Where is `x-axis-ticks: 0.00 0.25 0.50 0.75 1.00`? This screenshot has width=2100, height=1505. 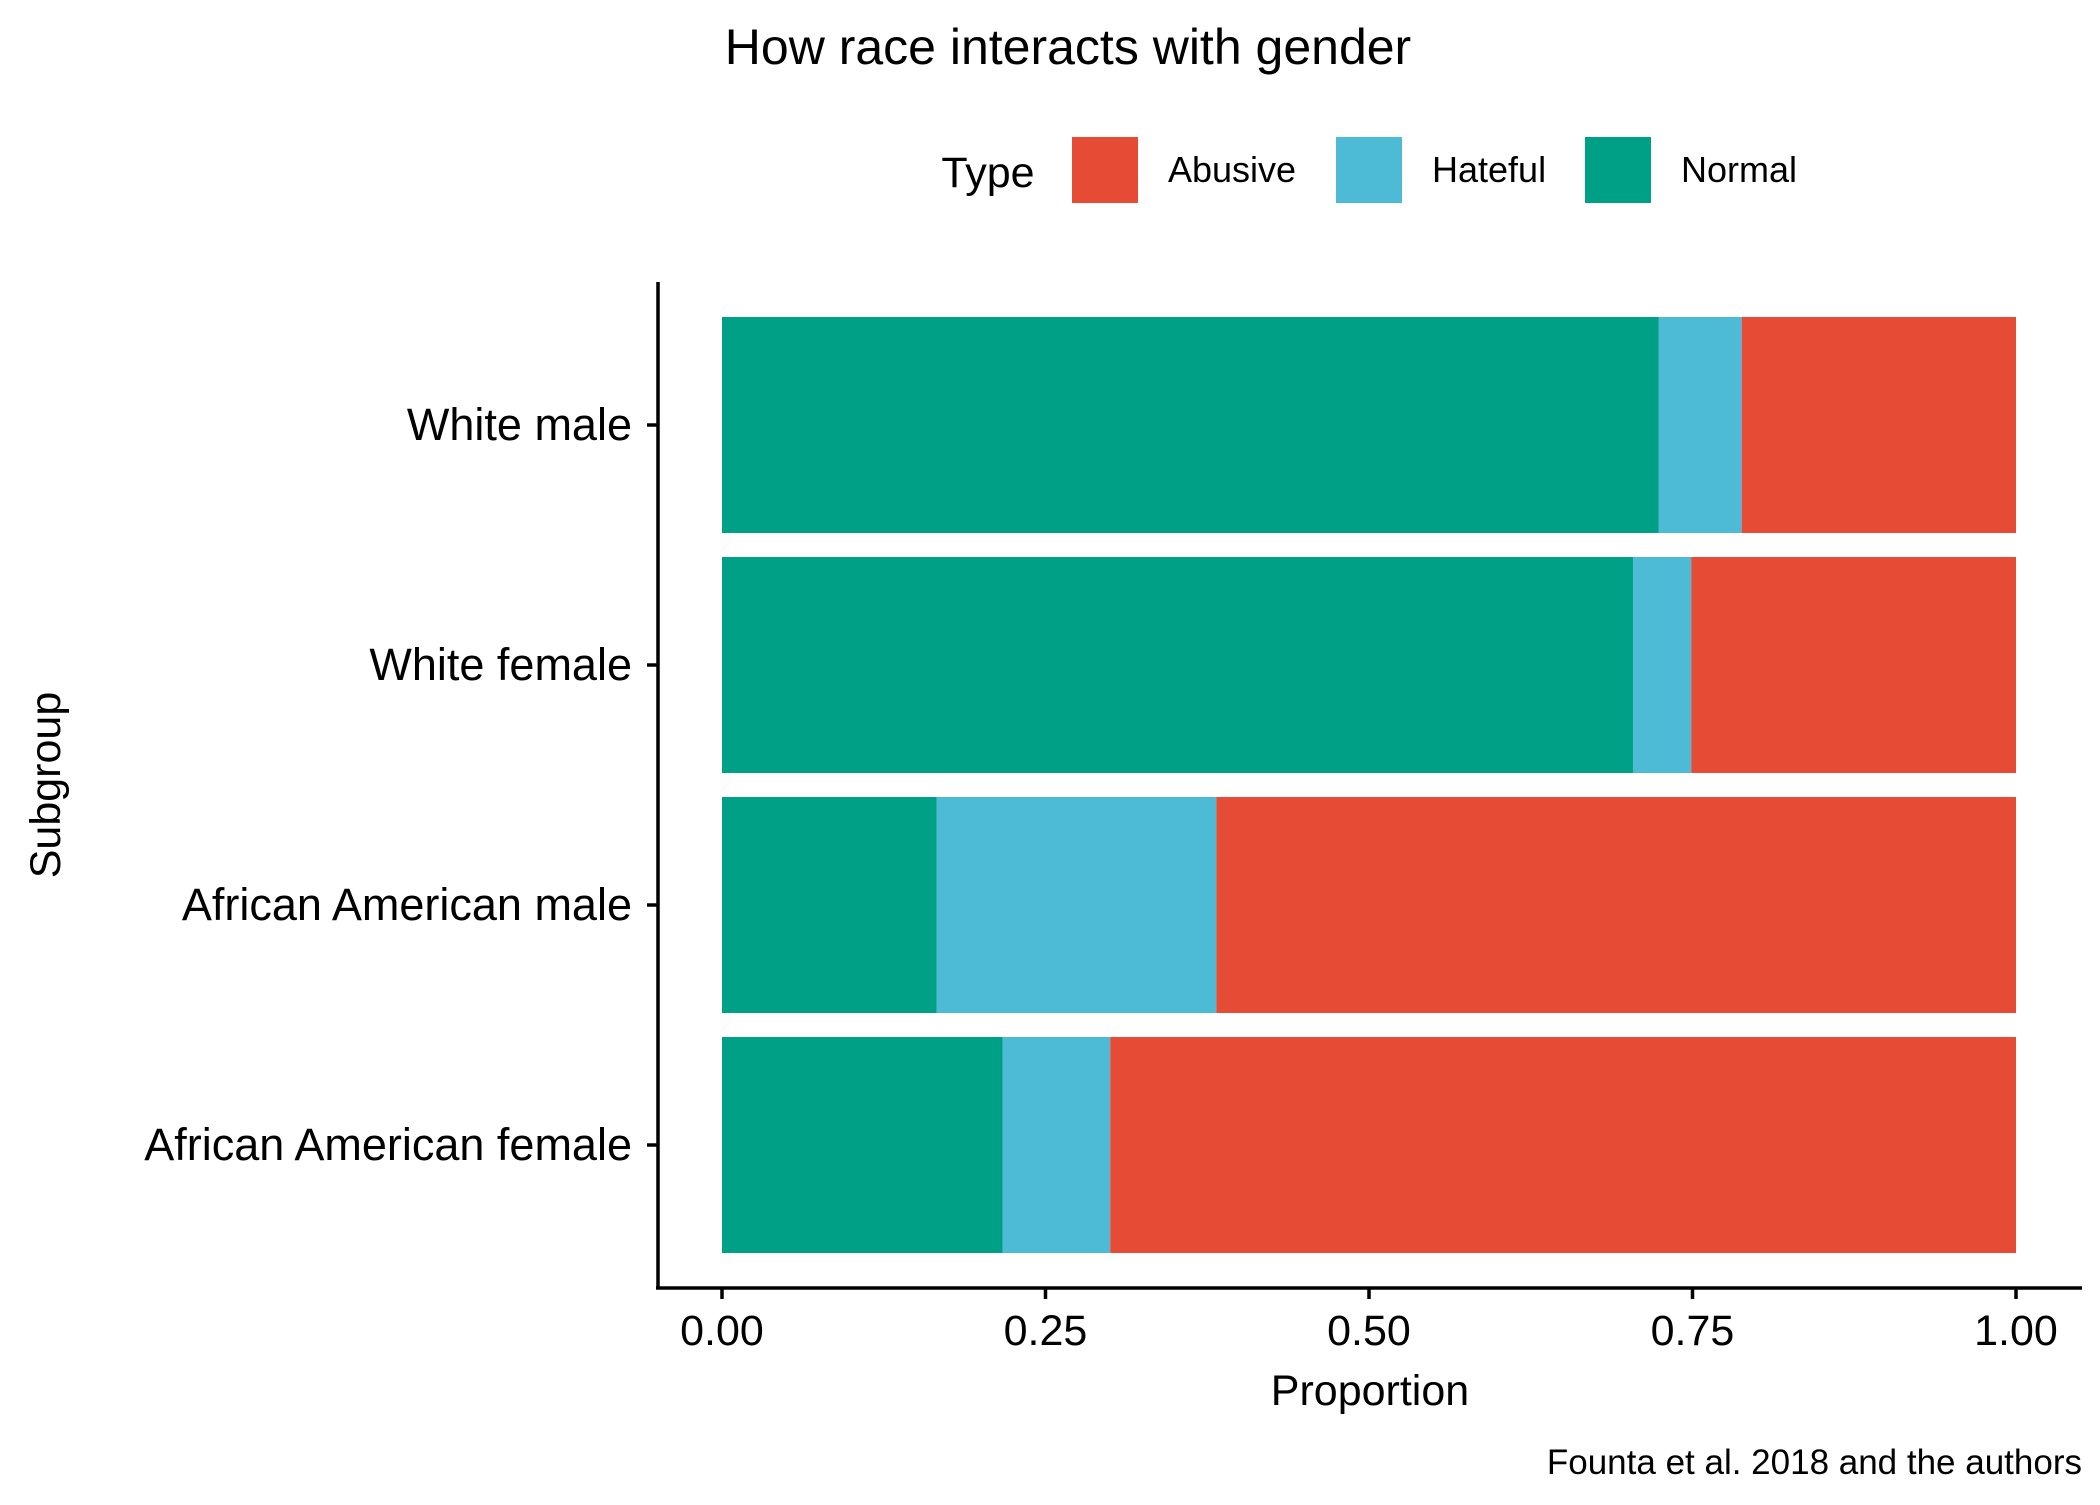
x-axis-ticks: 0.00 0.25 0.50 0.75 1.00 is located at coordinates (1369, 1321).